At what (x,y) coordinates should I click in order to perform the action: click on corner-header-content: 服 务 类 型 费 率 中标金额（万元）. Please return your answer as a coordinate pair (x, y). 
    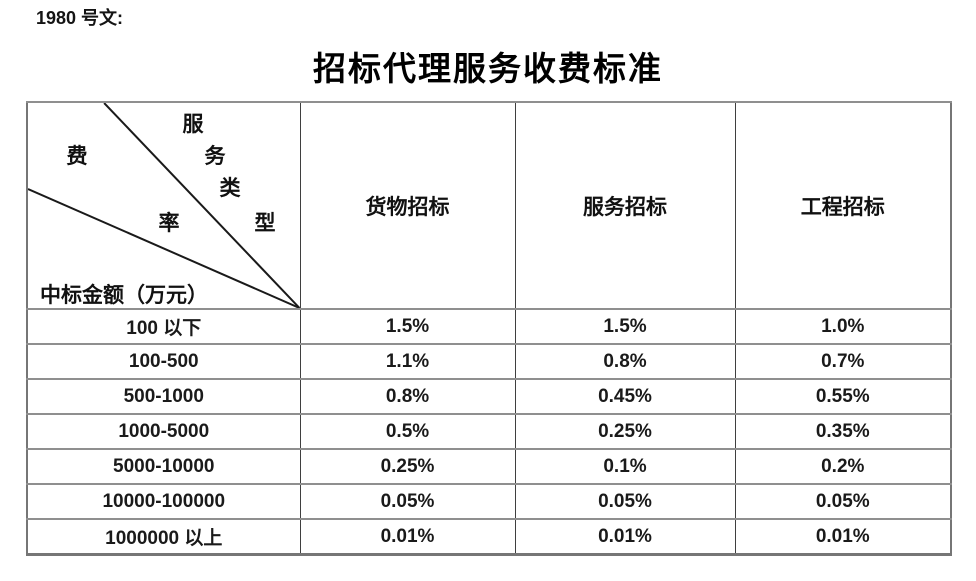
    Looking at the image, I should click on (164, 205).